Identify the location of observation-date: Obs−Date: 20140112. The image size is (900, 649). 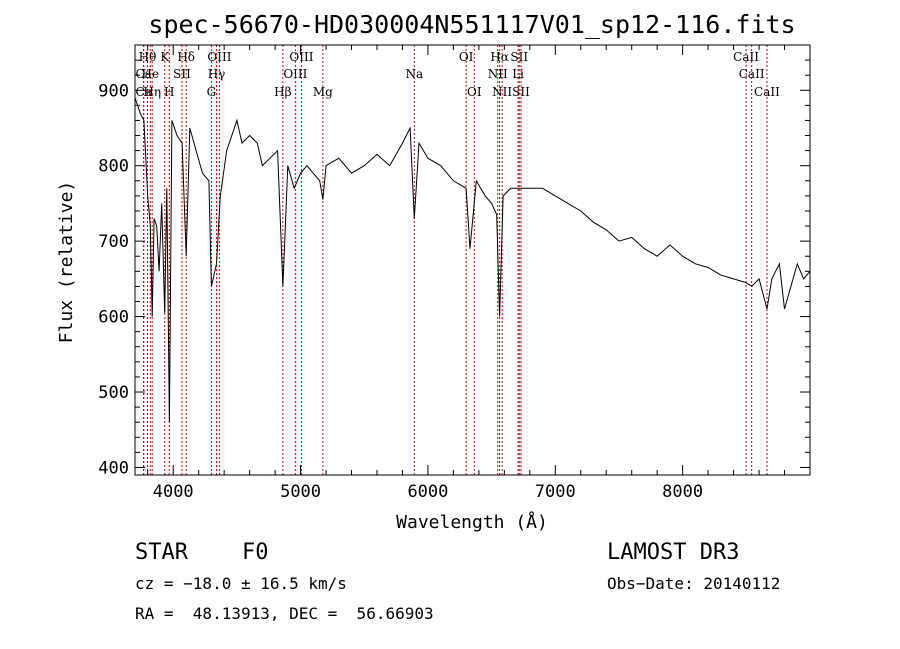
(694, 583).